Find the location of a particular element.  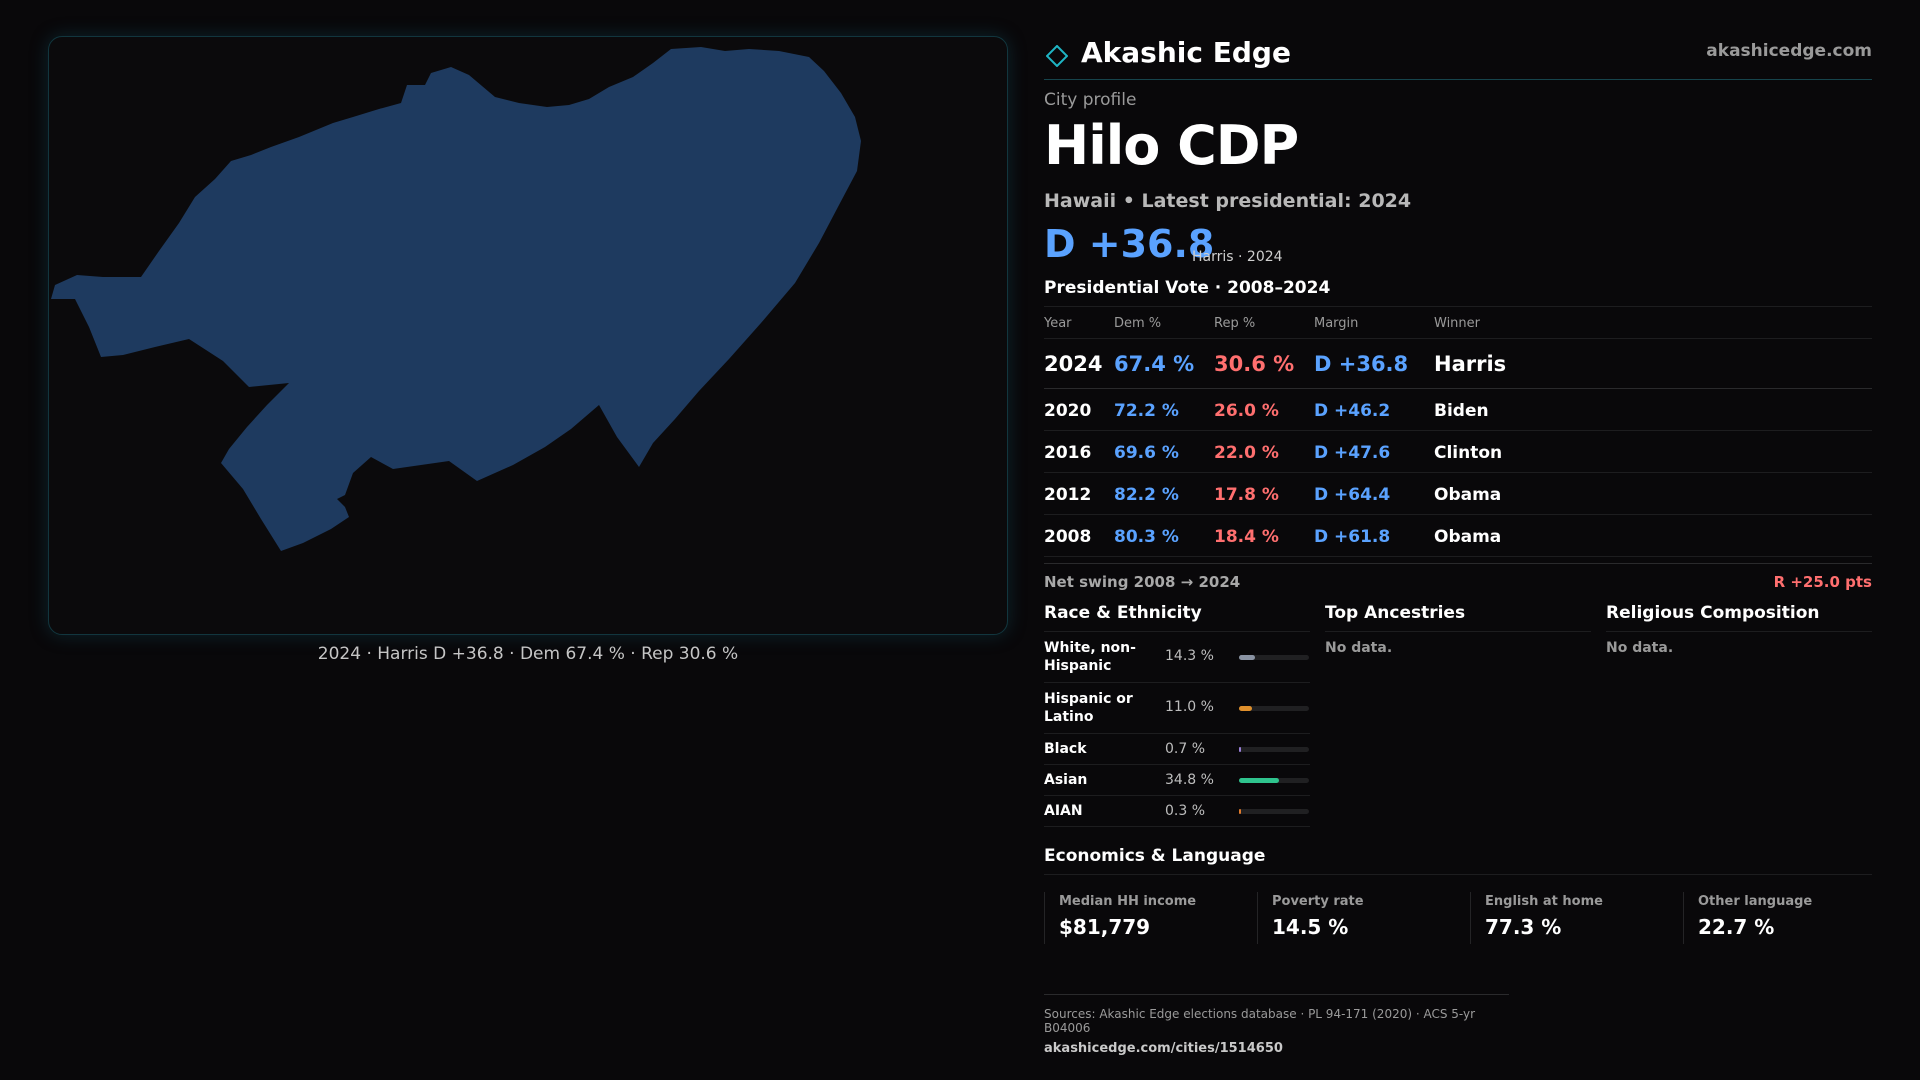

top-ancestries-section: Top Ancestries No data. is located at coordinates (1458, 628).